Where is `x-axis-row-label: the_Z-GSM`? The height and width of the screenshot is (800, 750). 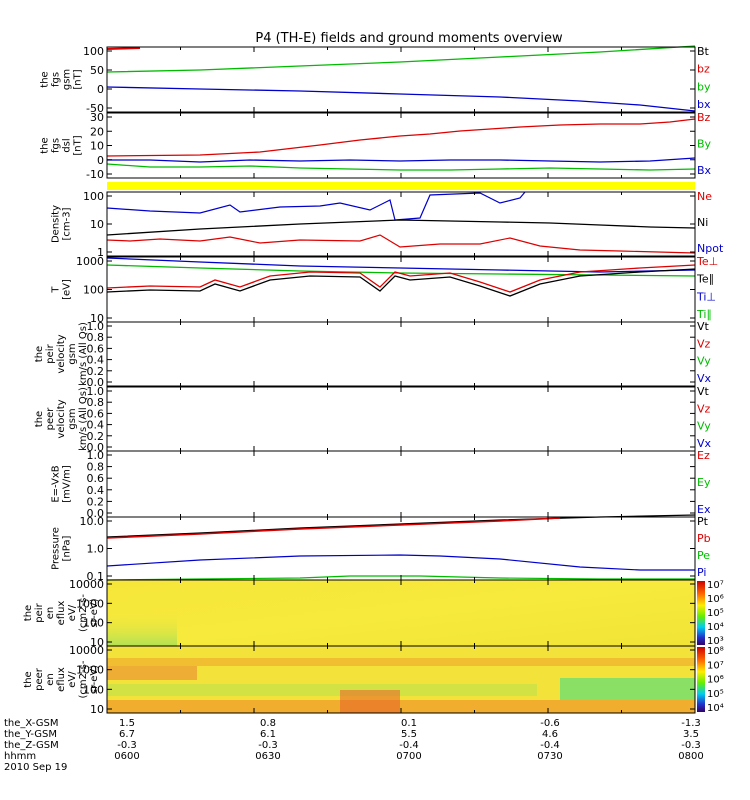 x-axis-row-label: the_Z-GSM is located at coordinates (31, 745).